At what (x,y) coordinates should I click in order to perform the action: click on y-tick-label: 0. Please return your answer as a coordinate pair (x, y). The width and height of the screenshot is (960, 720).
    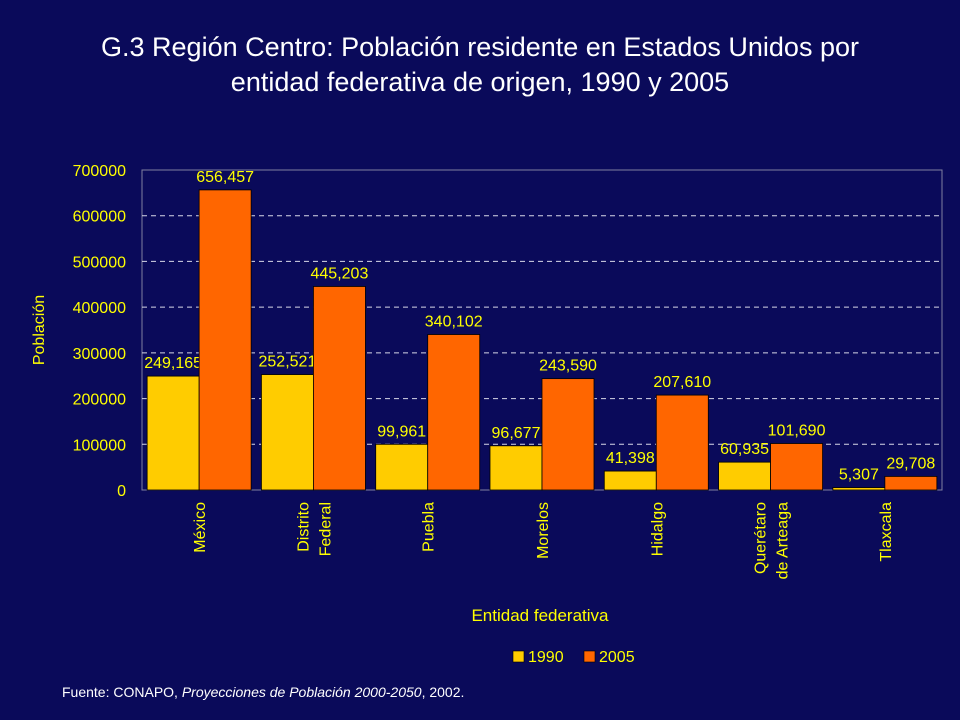
    Looking at the image, I should click on (121, 491).